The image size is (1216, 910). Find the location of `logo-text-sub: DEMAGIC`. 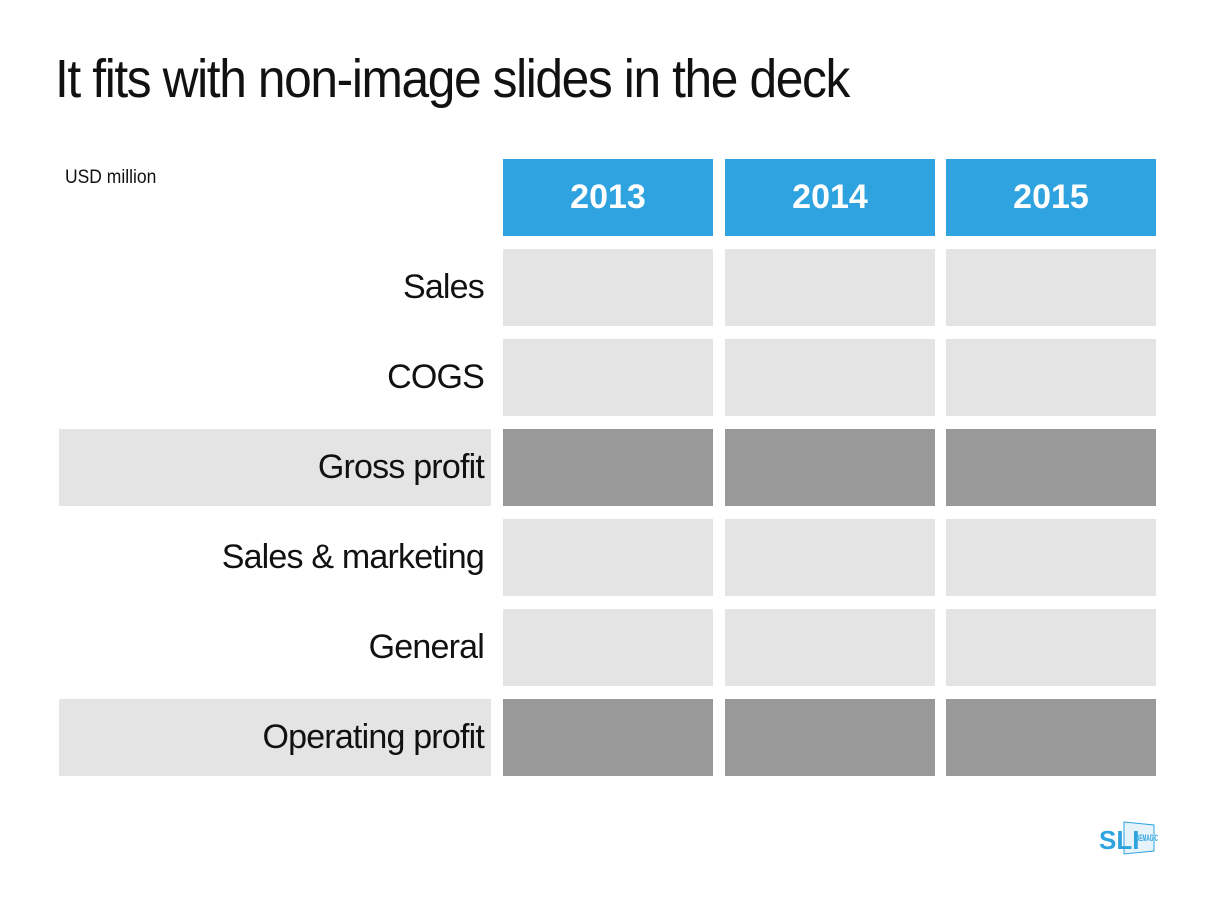

logo-text-sub: DEMAGIC is located at coordinates (1147, 838).